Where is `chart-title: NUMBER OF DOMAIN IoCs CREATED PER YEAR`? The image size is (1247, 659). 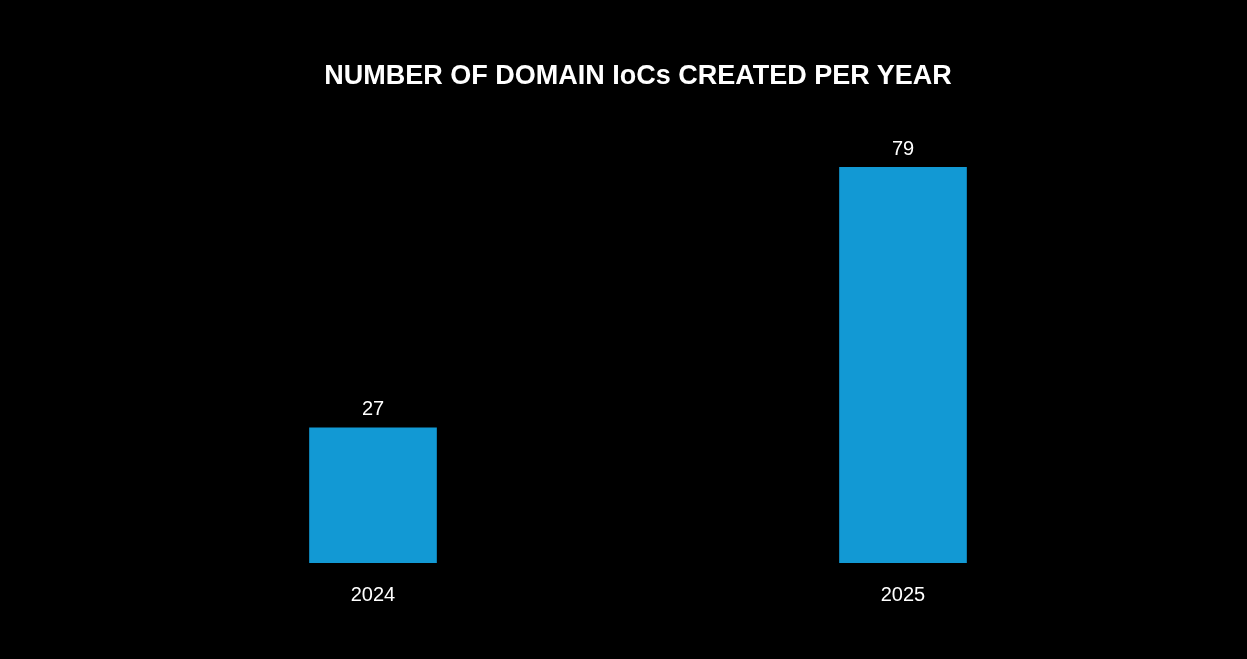
chart-title: NUMBER OF DOMAIN IoCs CREATED PER YEAR is located at coordinates (638, 74).